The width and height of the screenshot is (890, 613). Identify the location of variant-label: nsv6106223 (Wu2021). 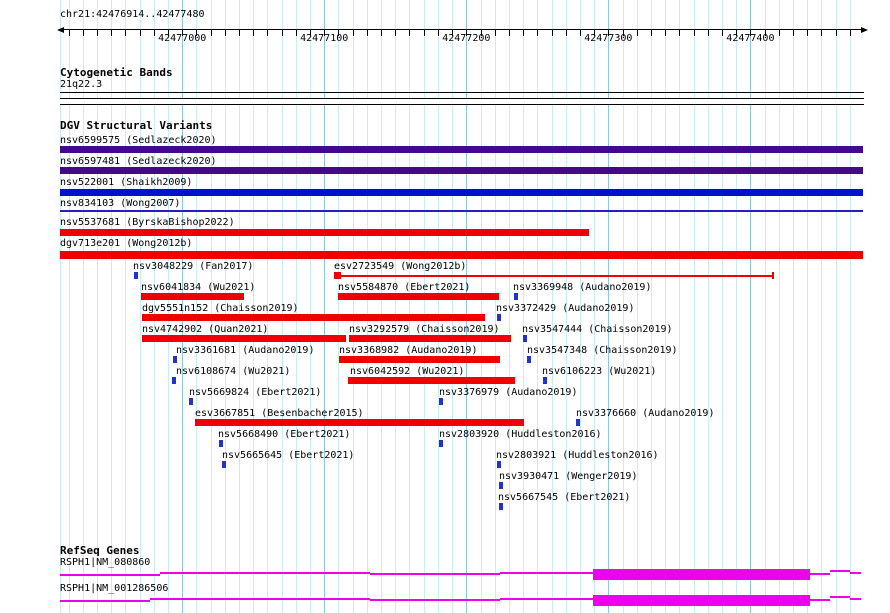
(599, 371).